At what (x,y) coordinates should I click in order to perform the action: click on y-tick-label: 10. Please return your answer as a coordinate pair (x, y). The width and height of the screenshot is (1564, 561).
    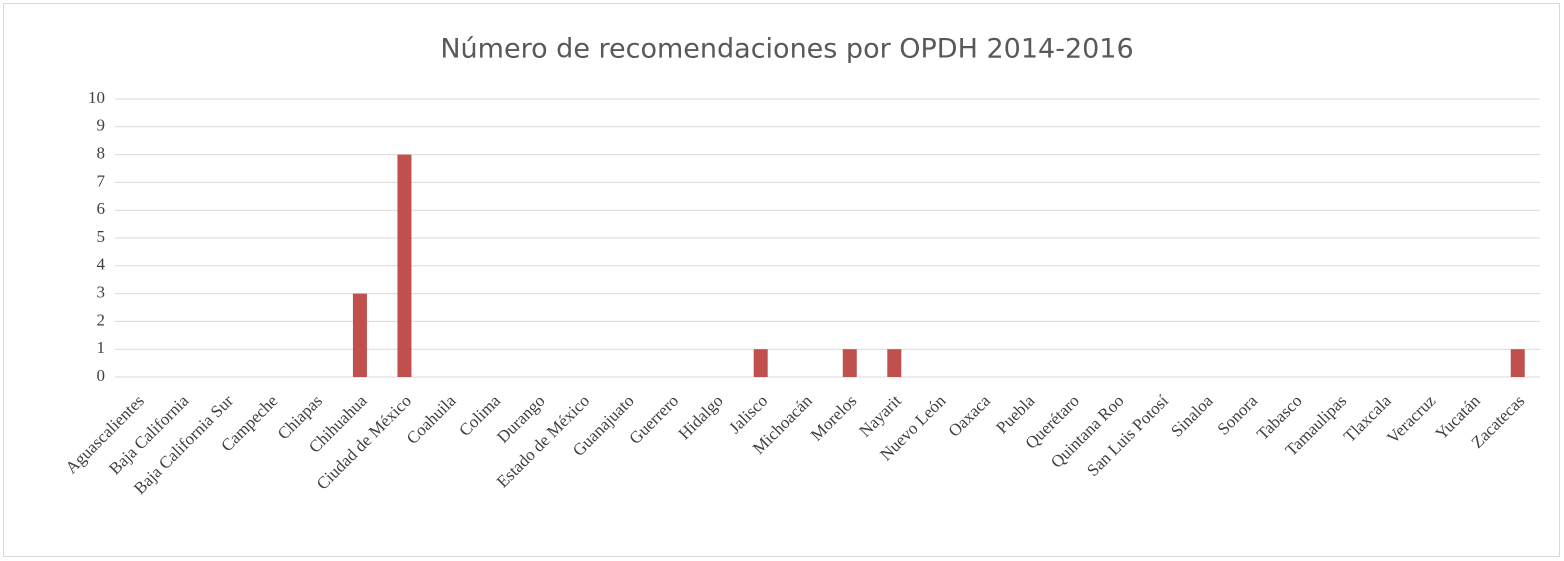
    Looking at the image, I should click on (96, 97).